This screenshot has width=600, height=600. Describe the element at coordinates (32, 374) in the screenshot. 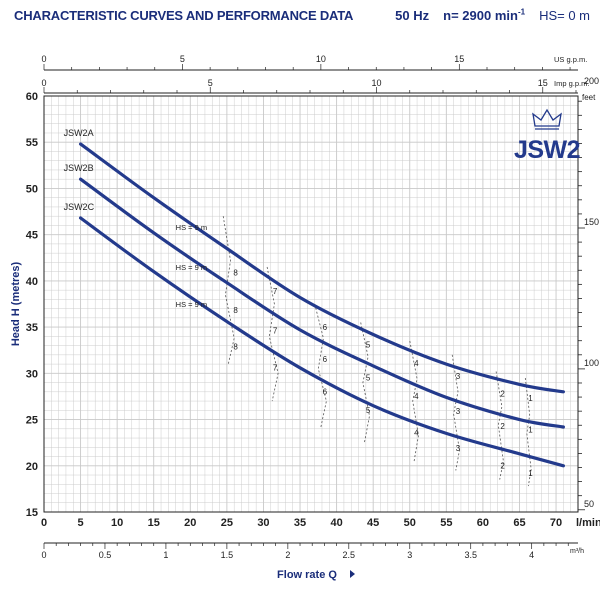

I see `y-tick-label: 30` at that location.